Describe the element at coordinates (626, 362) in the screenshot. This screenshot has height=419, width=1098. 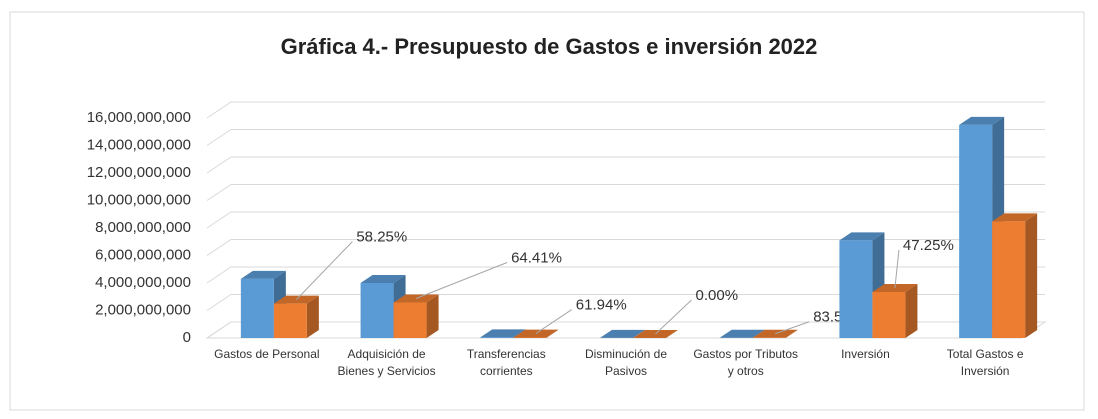
I see `x-tick-label: Disminución de Pasivos` at that location.